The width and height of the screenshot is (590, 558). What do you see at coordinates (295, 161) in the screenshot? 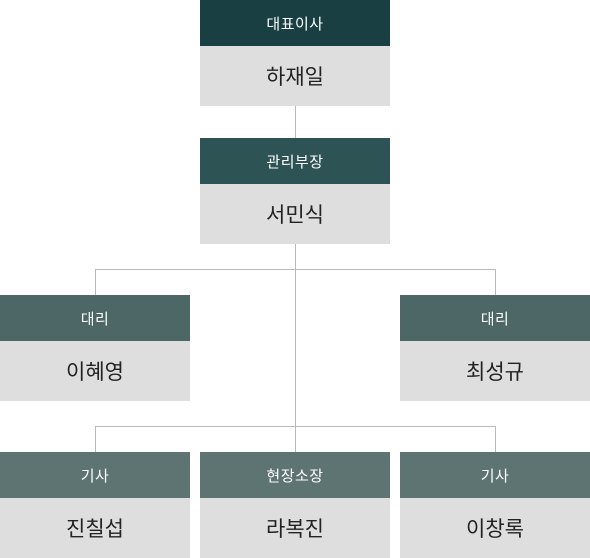
I see `role-label: 관리부장` at bounding box center [295, 161].